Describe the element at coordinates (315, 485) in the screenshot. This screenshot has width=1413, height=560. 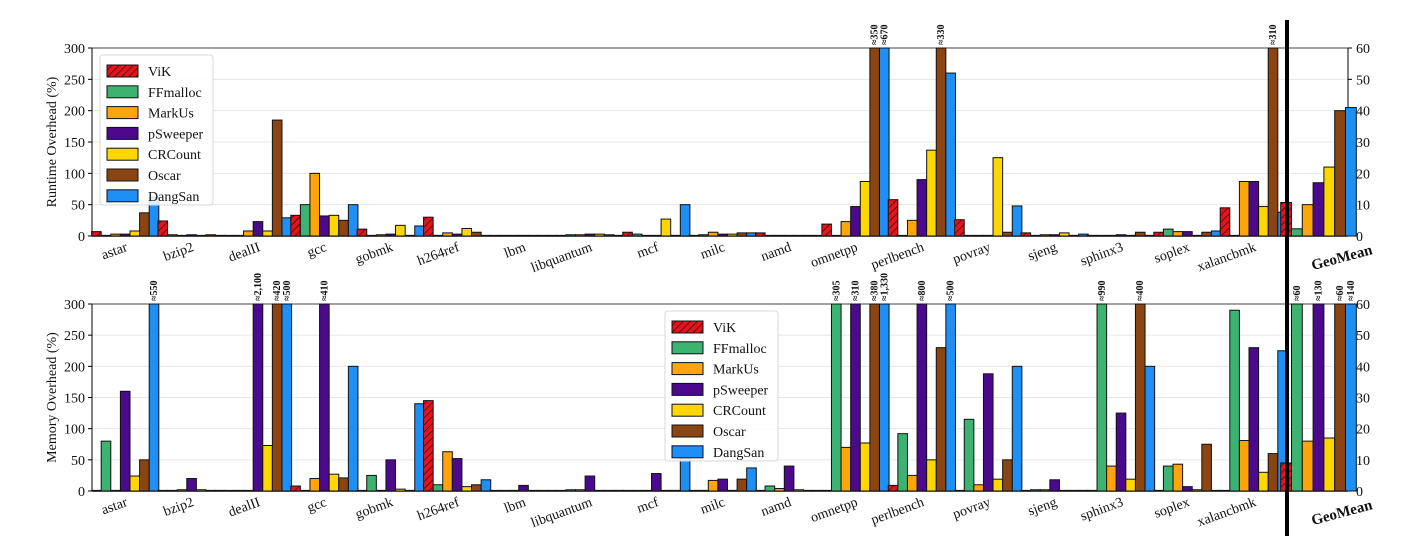
I see `bar-markus-gcc` at that location.